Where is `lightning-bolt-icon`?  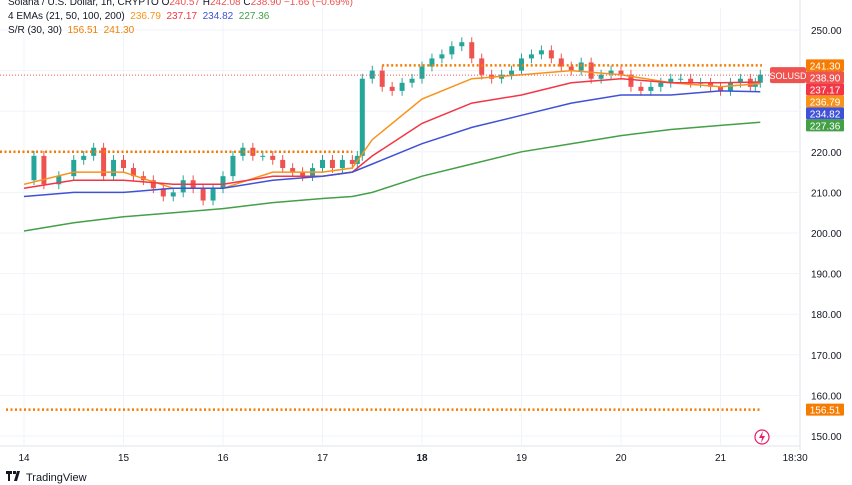 lightning-bolt-icon is located at coordinates (762, 437).